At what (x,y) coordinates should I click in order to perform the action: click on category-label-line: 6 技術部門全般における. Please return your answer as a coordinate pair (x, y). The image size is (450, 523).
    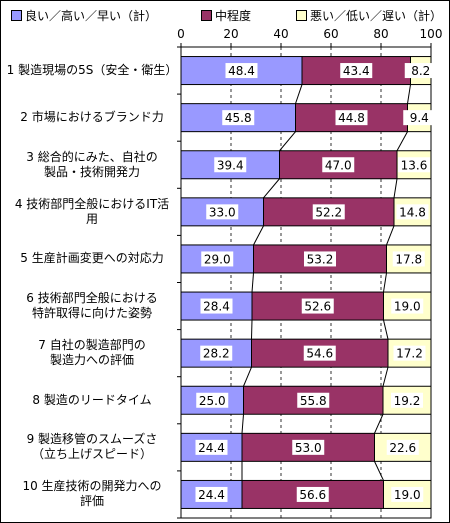
    Looking at the image, I should click on (92, 298).